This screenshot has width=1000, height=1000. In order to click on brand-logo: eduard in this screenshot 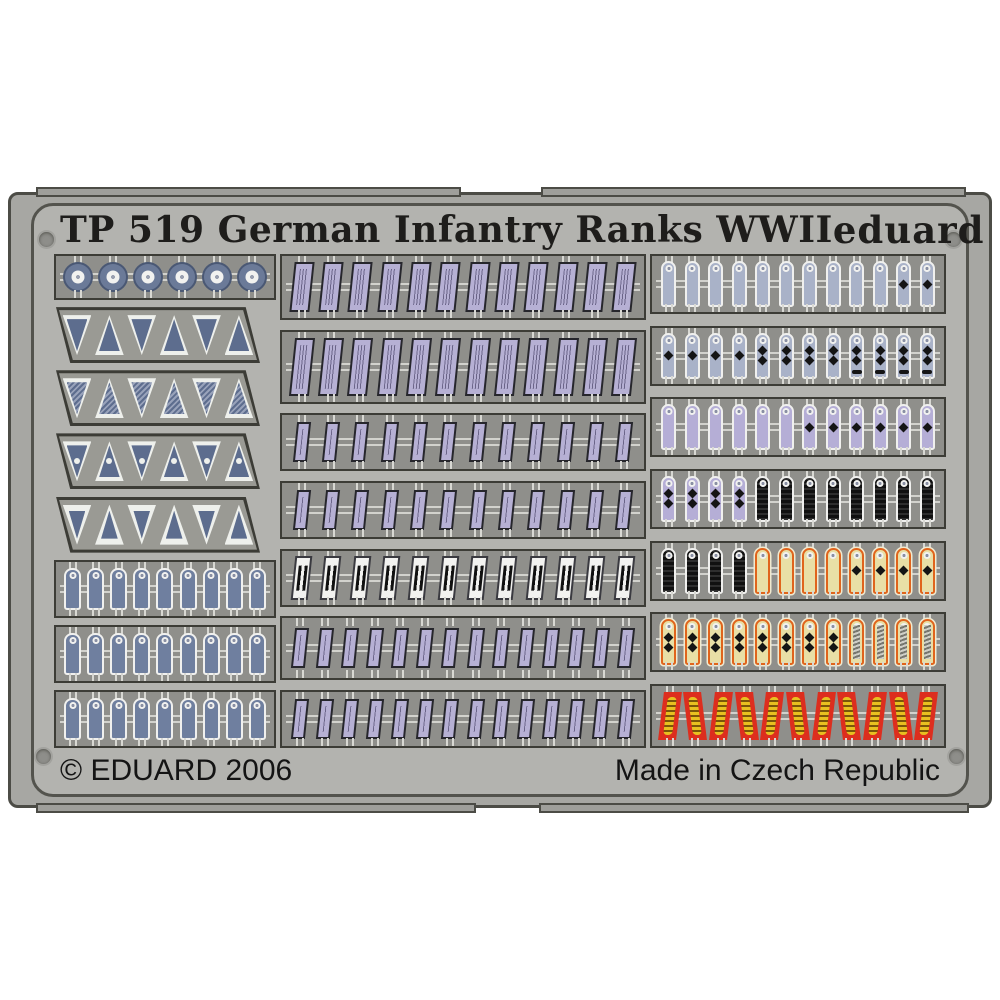, I will do `click(908, 230)`.